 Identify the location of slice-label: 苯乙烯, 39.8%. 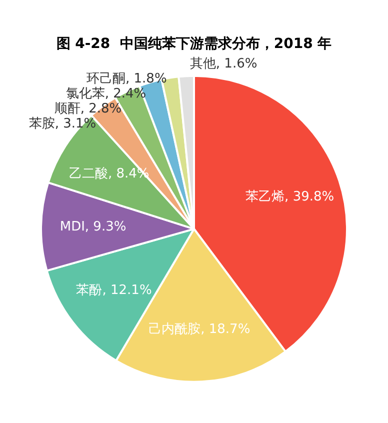
(290, 196).